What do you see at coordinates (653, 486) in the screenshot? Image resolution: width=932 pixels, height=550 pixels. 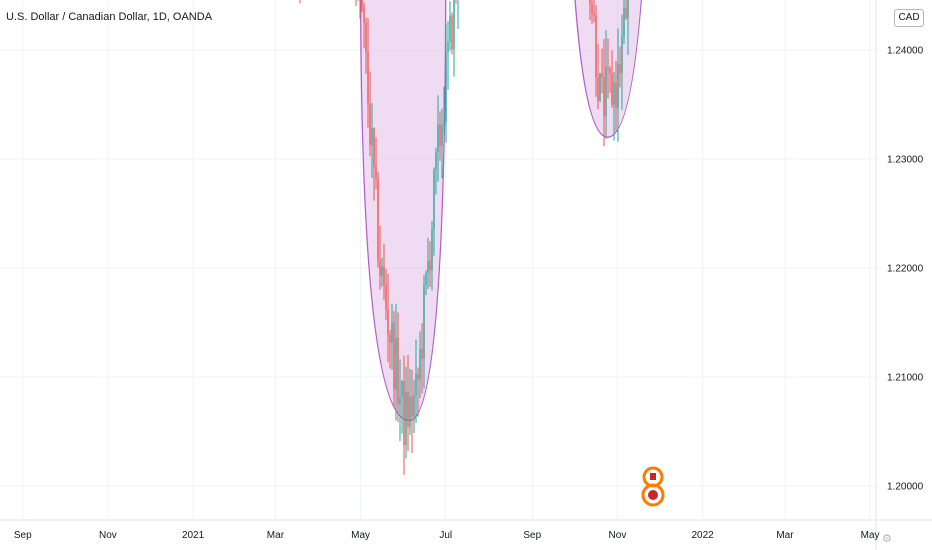 I see `logo-icon` at bounding box center [653, 486].